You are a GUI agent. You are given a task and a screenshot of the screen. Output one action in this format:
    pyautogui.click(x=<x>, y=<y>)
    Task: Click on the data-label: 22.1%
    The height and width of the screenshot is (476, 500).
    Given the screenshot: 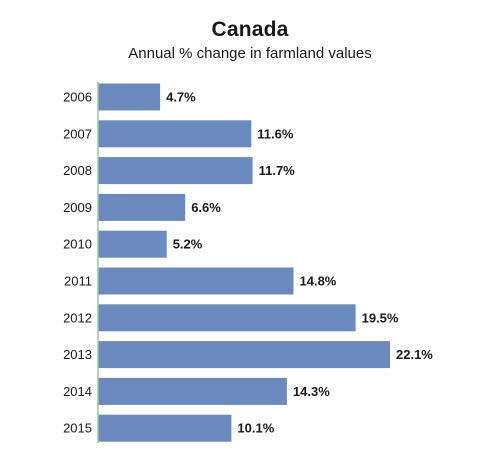 What is the action you would take?
    pyautogui.click(x=414, y=354)
    